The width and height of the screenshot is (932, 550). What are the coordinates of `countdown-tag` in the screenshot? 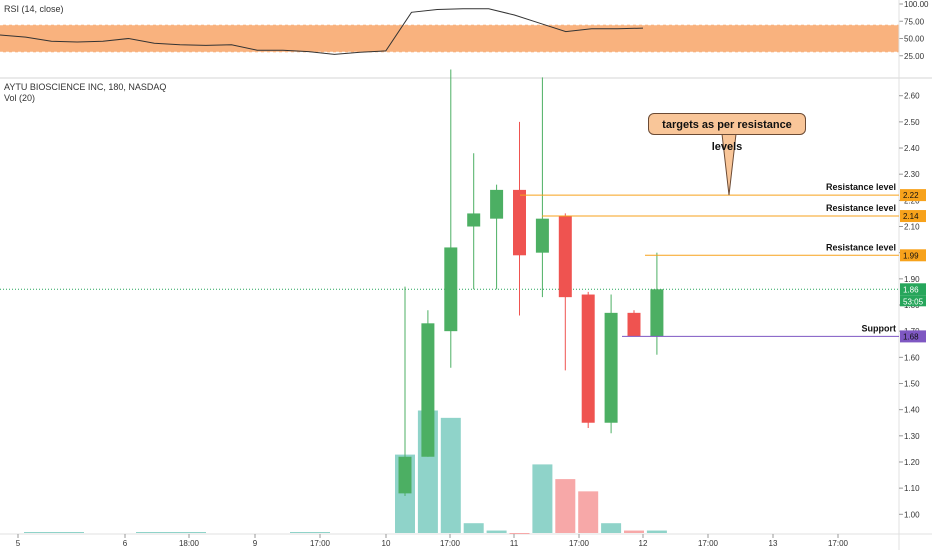 It's located at (913, 301).